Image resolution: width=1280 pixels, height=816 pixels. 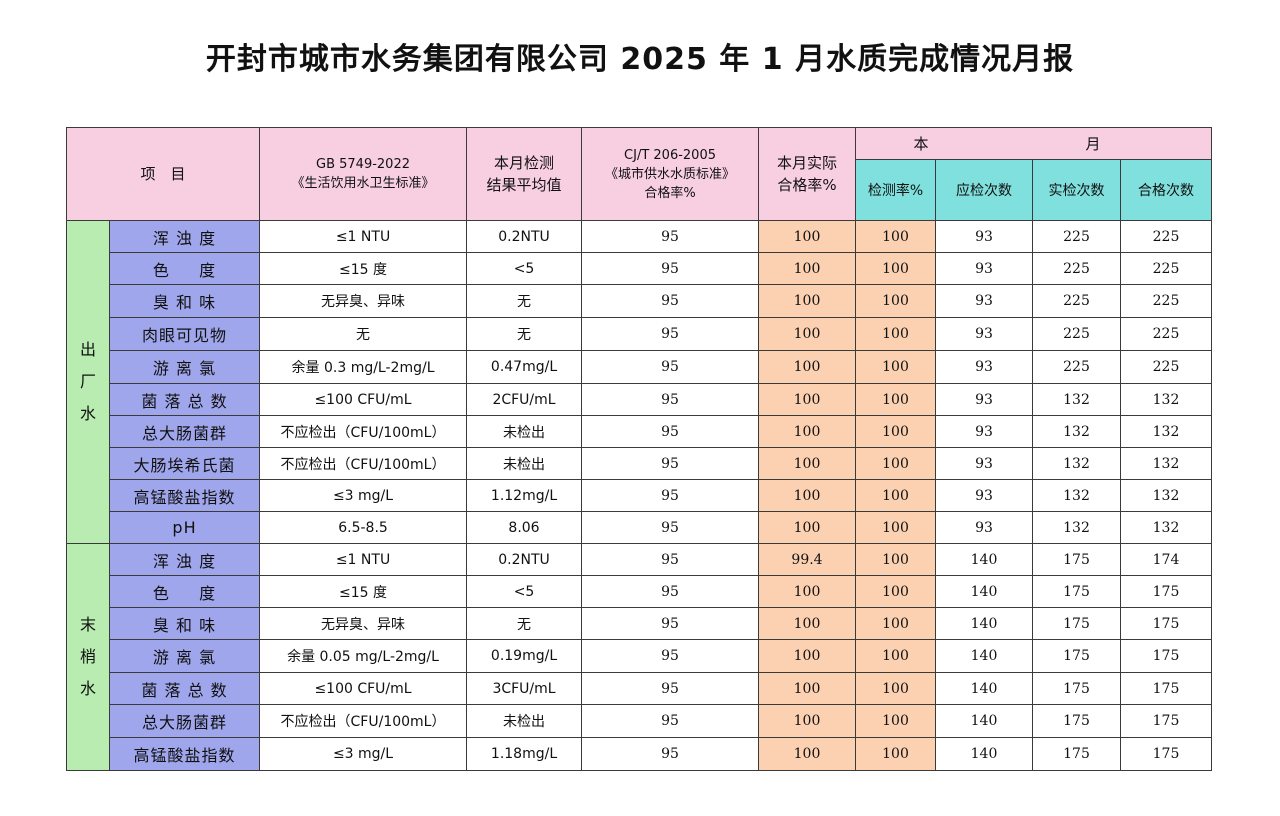 What do you see at coordinates (363, 527) in the screenshot?
I see `standard-value: 6.5-8.5` at bounding box center [363, 527].